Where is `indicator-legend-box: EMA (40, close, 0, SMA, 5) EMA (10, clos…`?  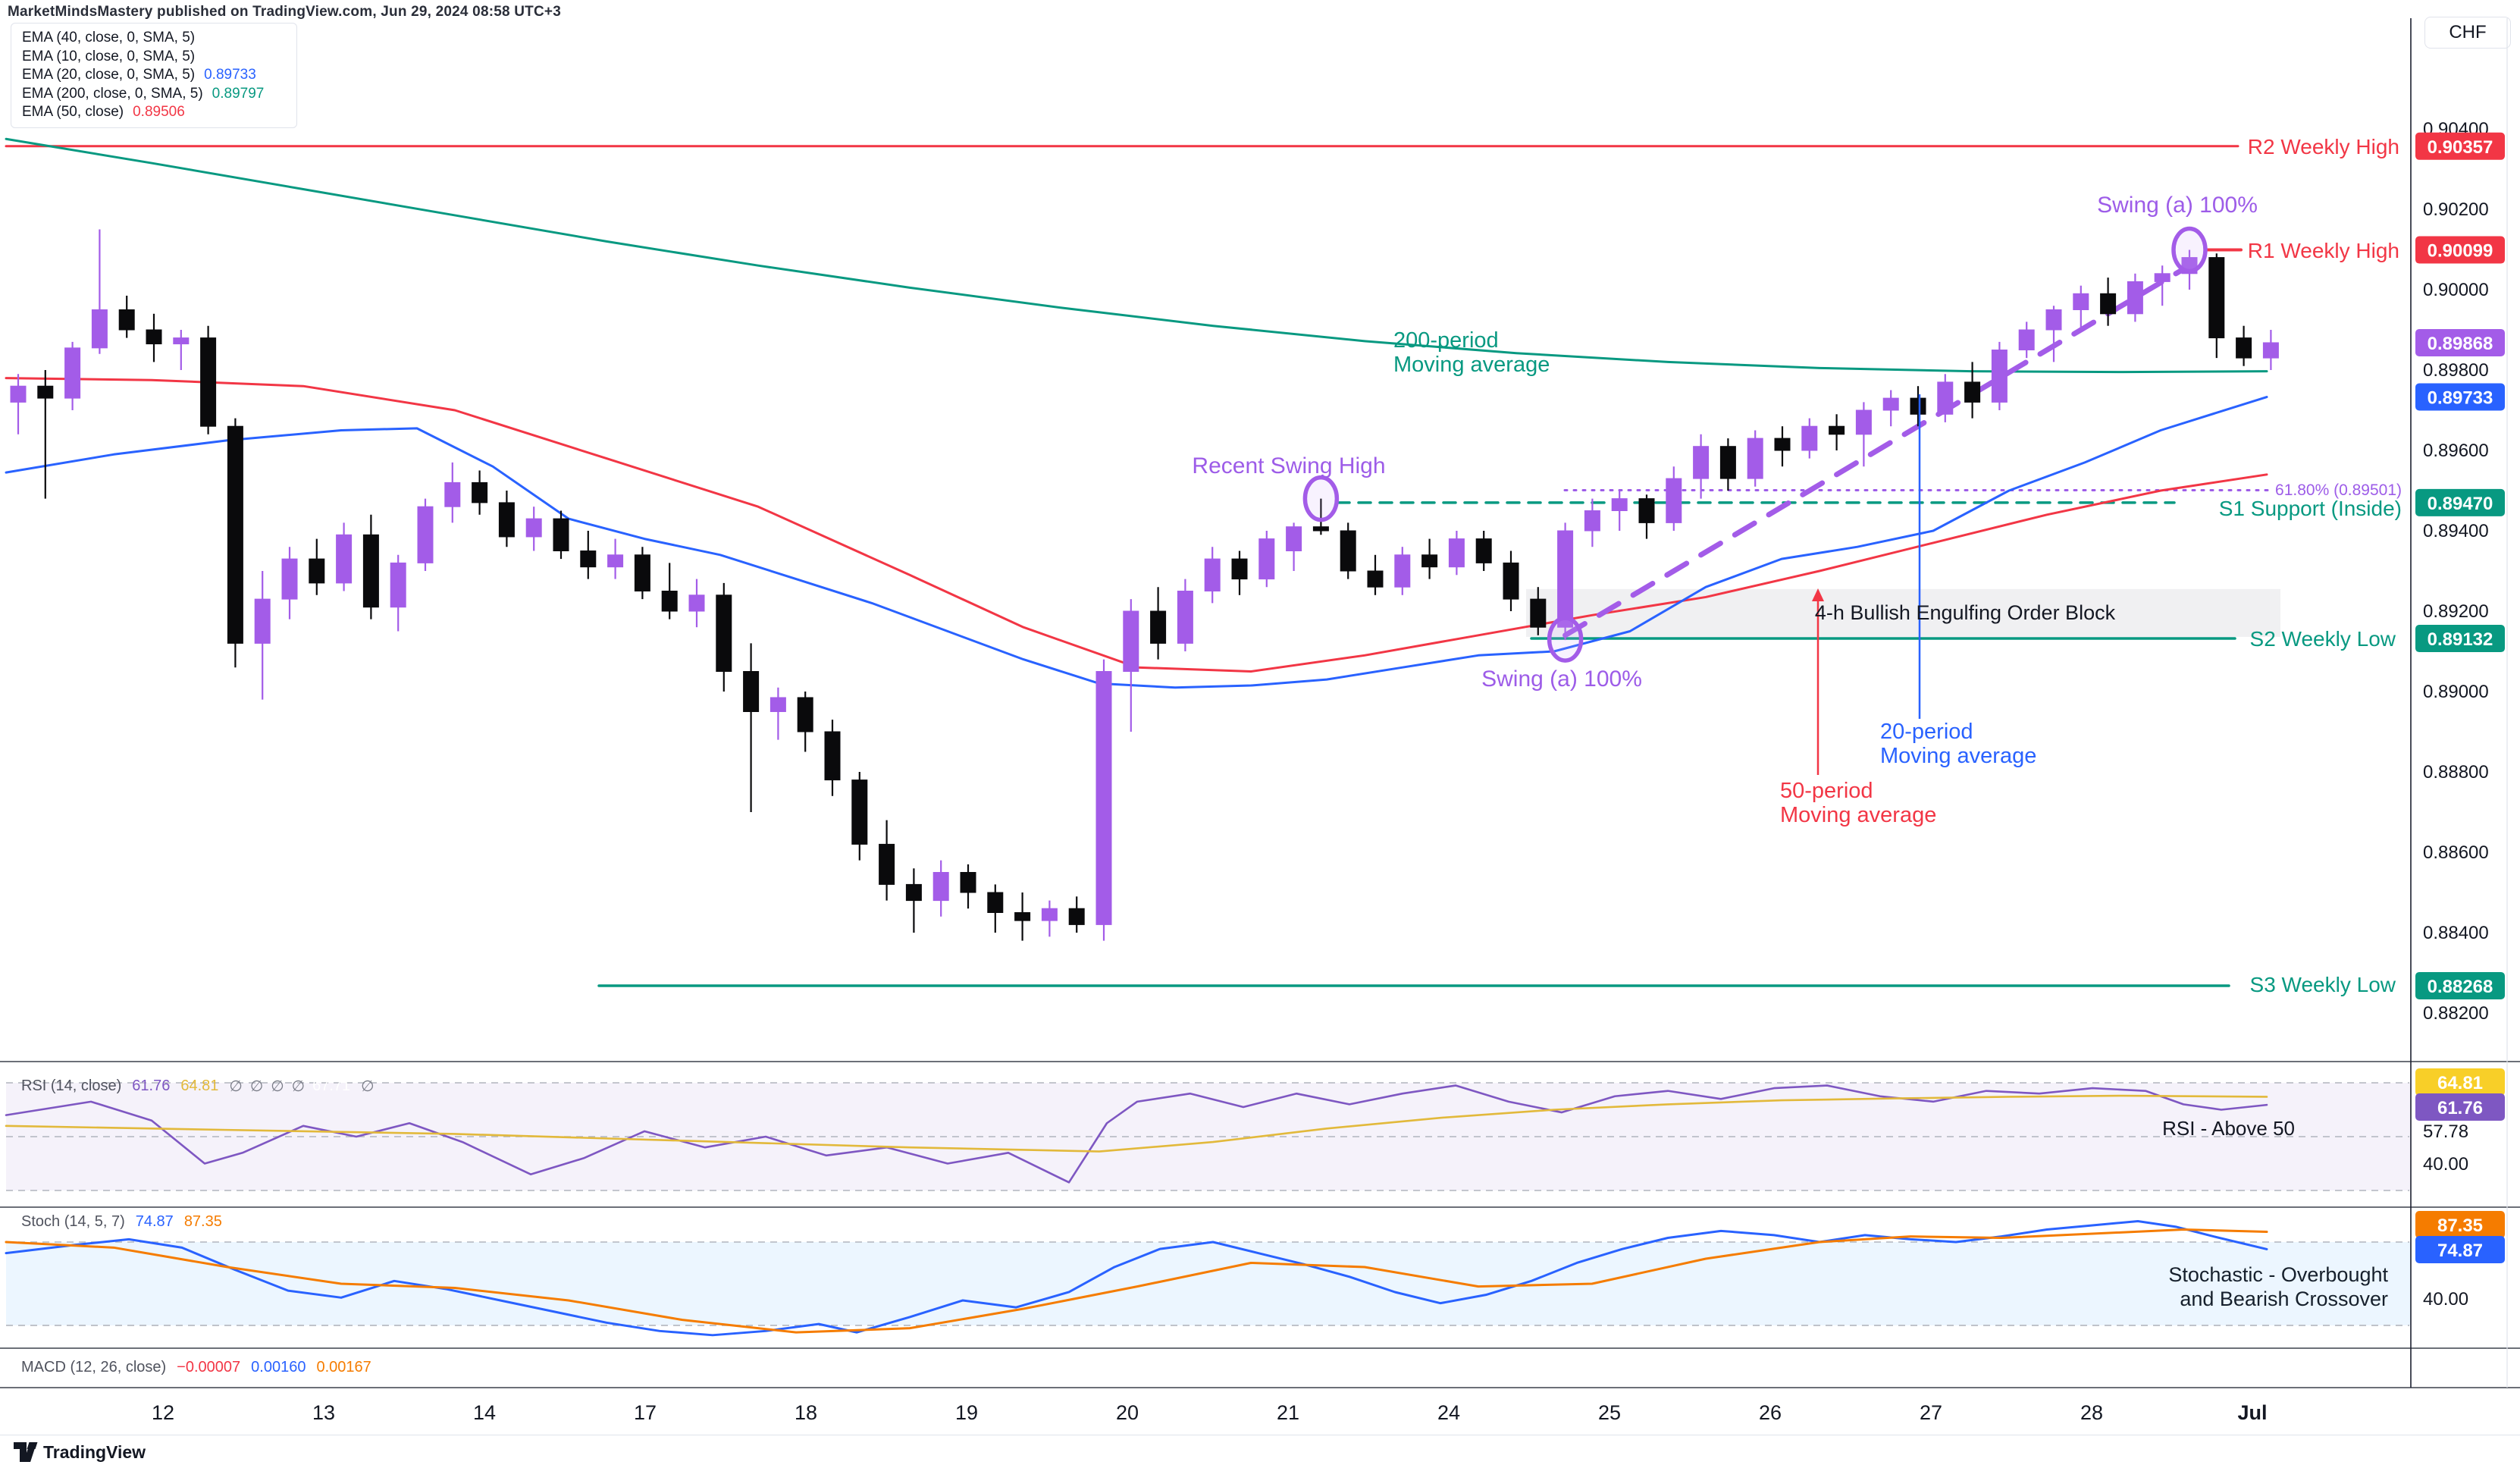 indicator-legend-box: EMA (40, close, 0, SMA, 5) EMA (10, clos… is located at coordinates (154, 75).